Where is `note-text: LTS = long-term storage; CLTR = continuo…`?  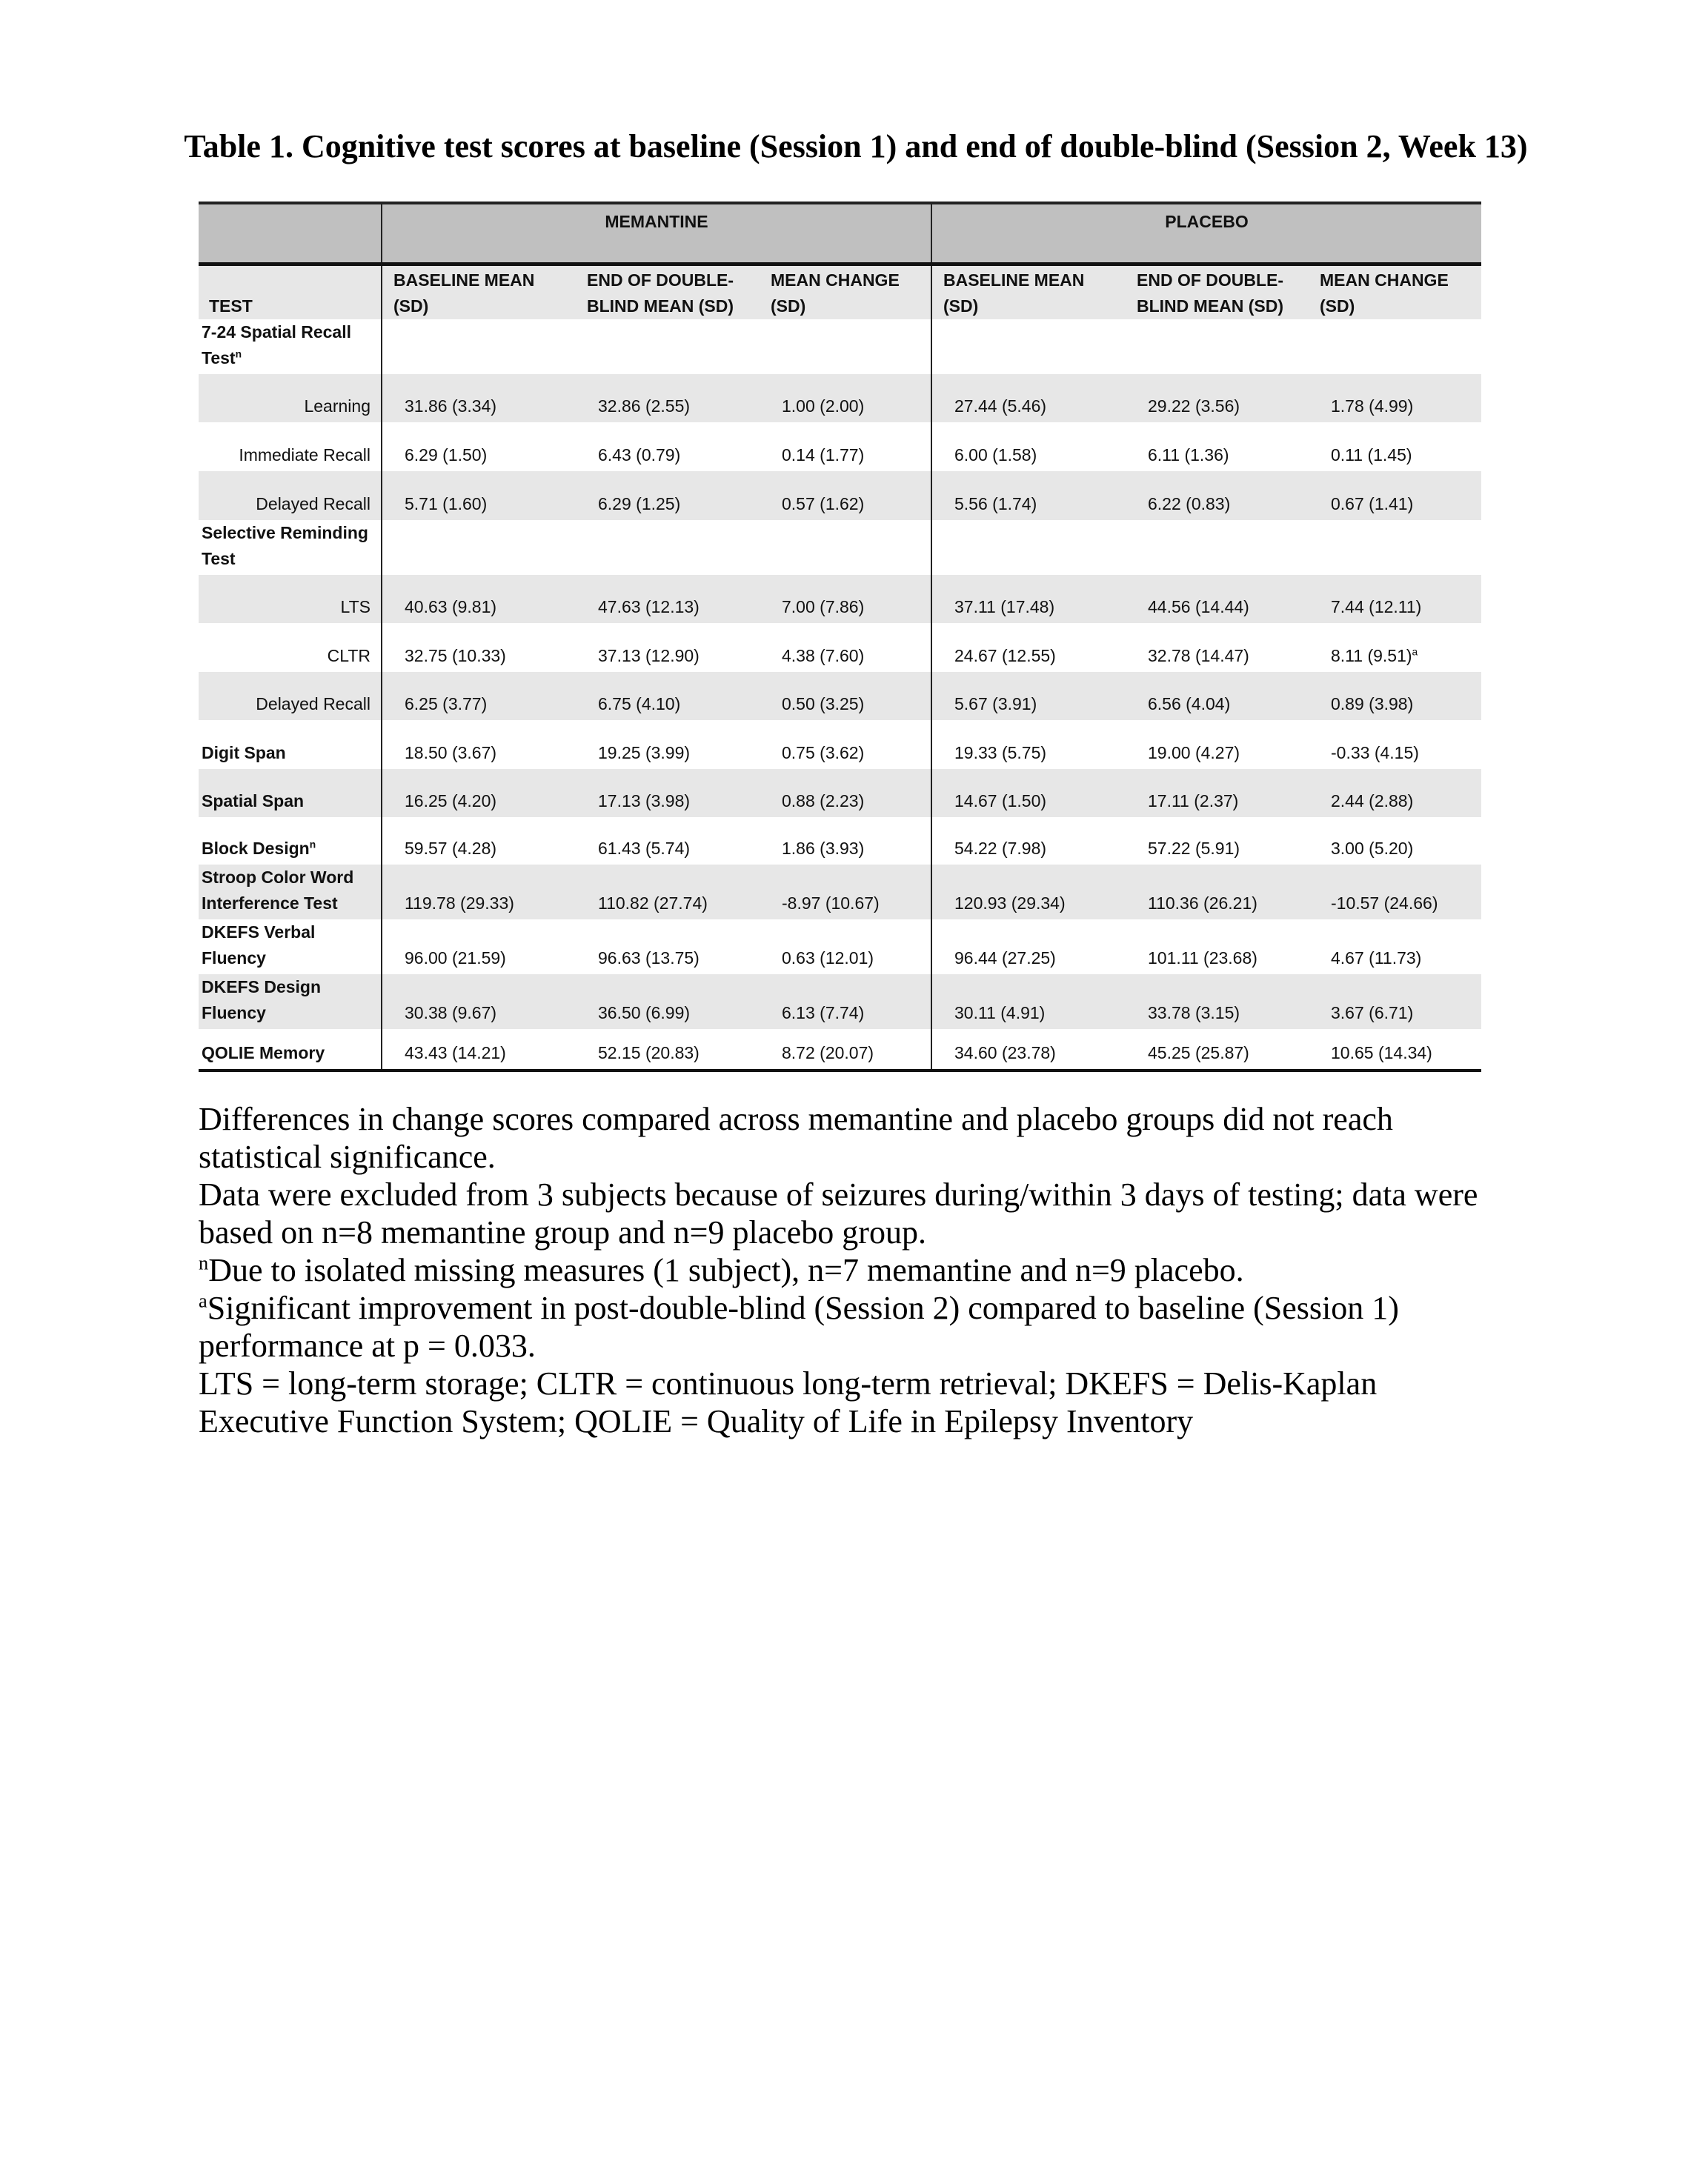 note-text: LTS = long-term storage; CLTR = continuo… is located at coordinates (789, 1402).